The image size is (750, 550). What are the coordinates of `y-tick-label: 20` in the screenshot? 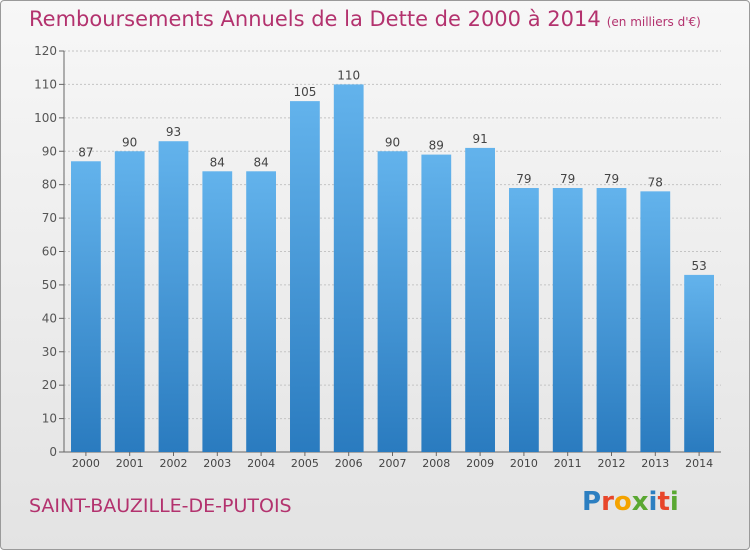 It's located at (49, 385).